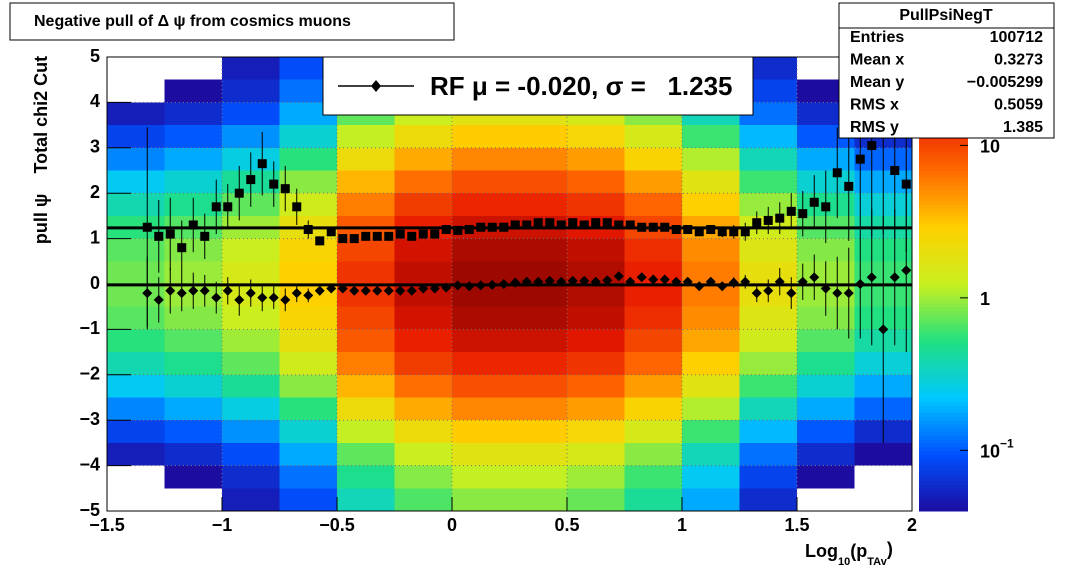  What do you see at coordinates (877, 82) in the screenshot?
I see `stats-label: Mean y` at bounding box center [877, 82].